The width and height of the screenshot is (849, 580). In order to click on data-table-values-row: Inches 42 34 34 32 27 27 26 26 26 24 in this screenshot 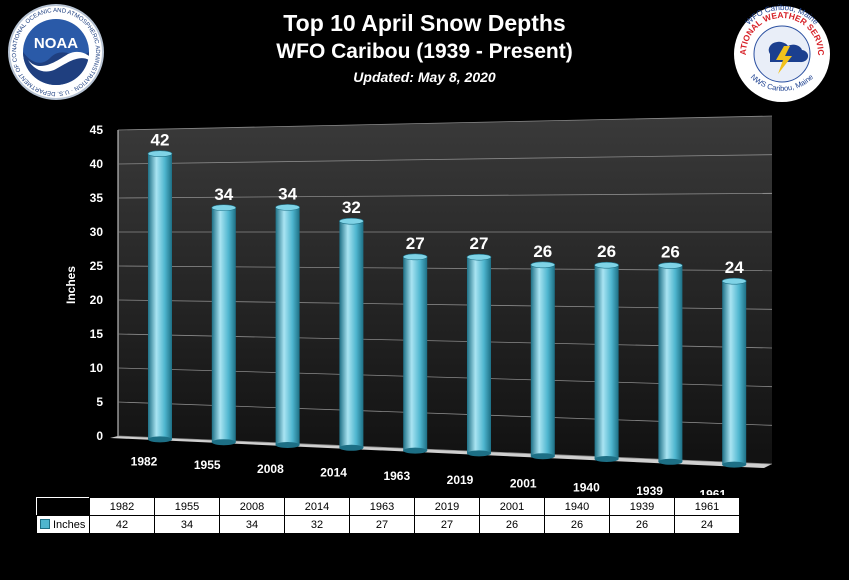, I will do `click(388, 524)`.